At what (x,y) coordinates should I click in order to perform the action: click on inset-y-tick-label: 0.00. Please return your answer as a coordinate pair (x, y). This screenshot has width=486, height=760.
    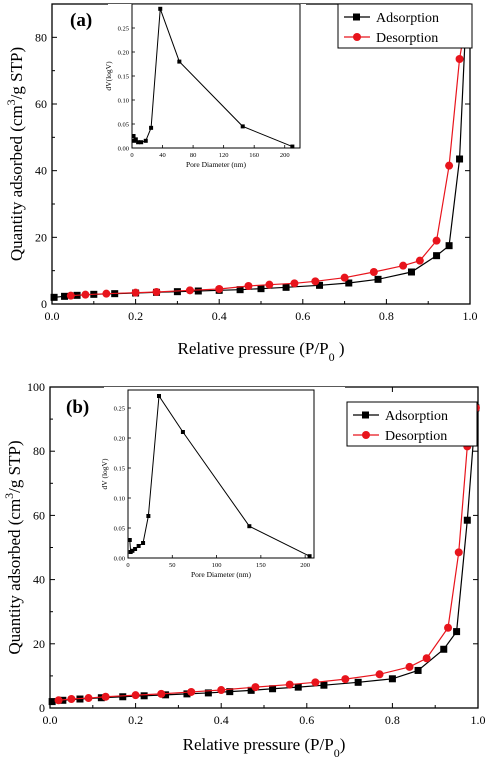
    Looking at the image, I should click on (119, 559).